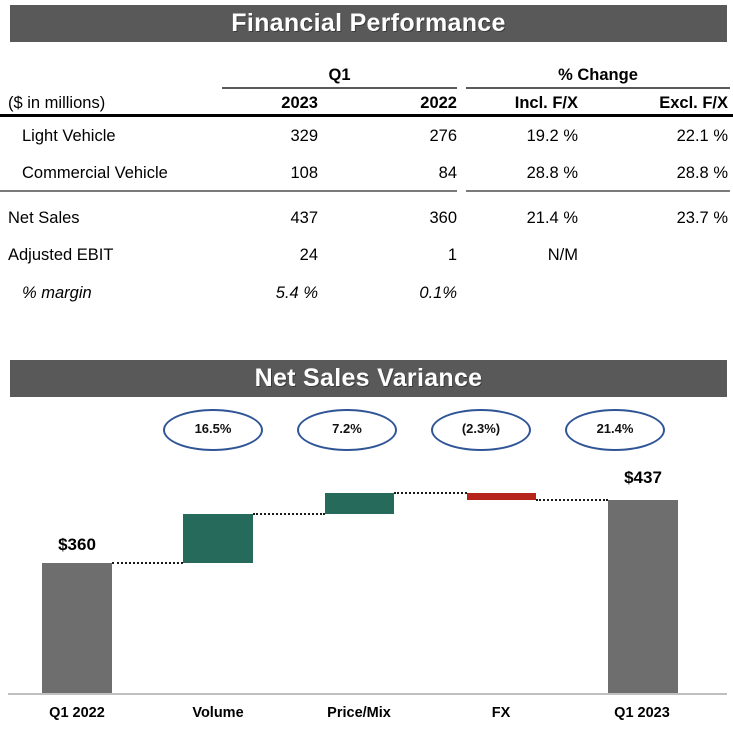 This screenshot has width=733, height=731. Describe the element at coordinates (643, 596) in the screenshot. I see `waterfall-bar-q1-2023` at that location.